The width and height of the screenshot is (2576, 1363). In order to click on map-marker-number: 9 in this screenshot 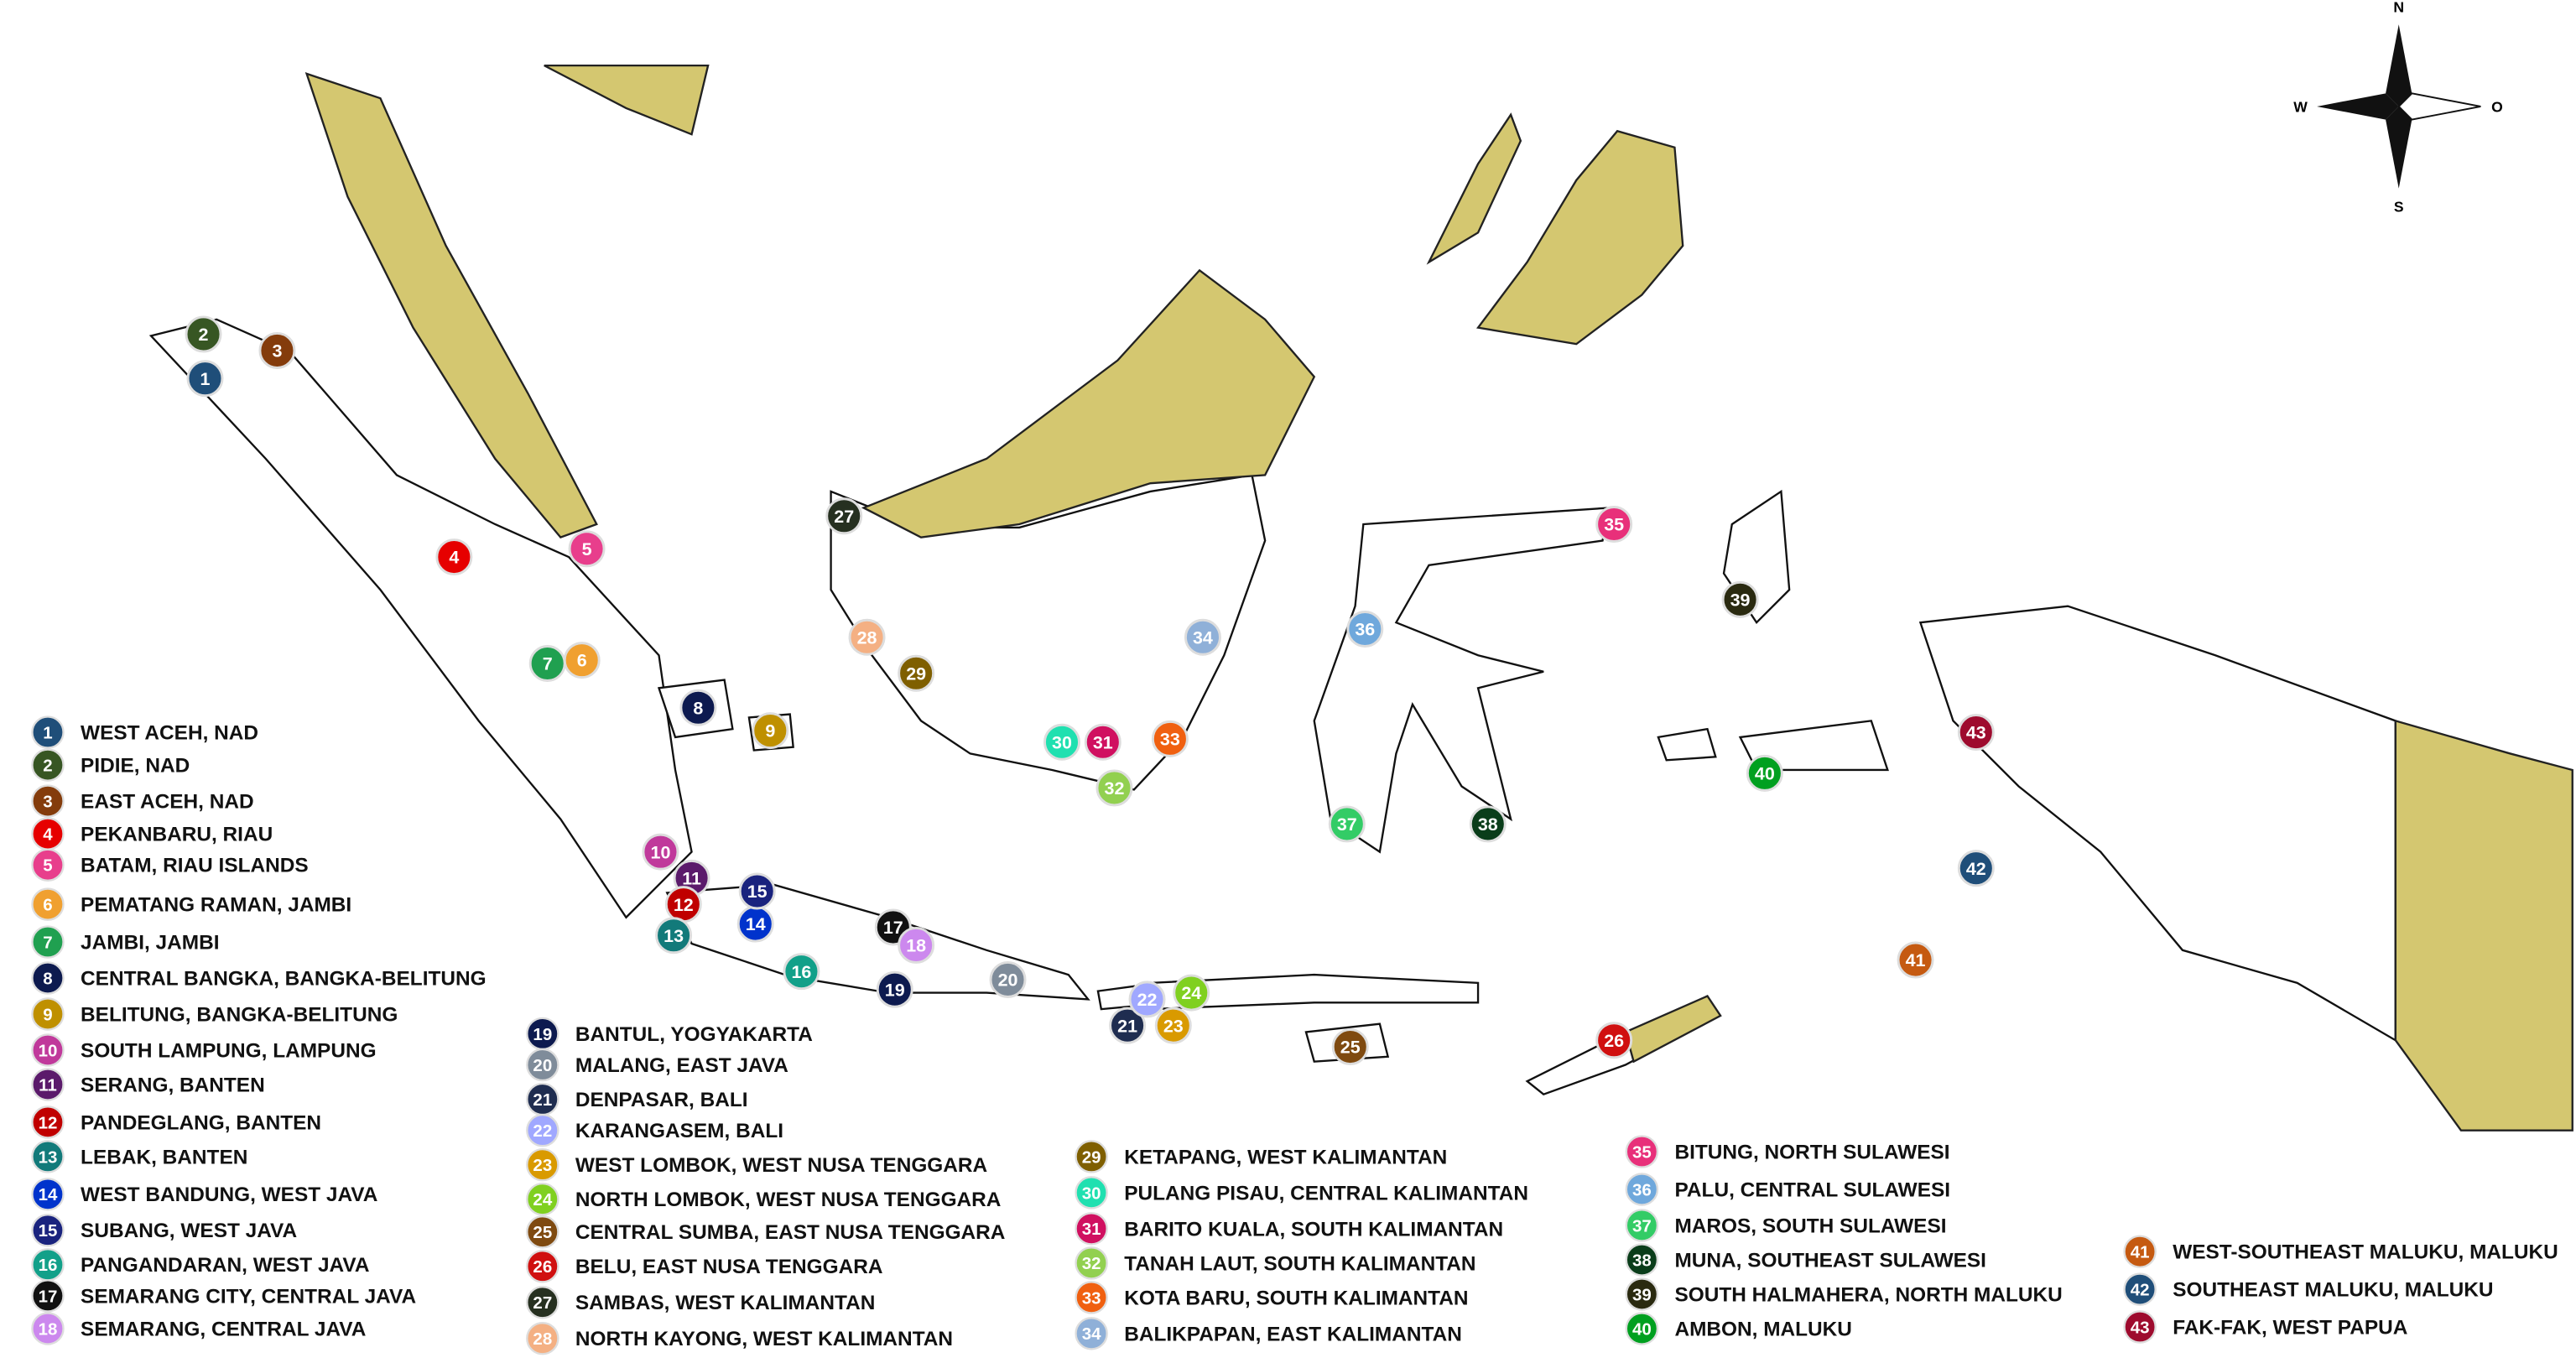, I will do `click(770, 731)`.